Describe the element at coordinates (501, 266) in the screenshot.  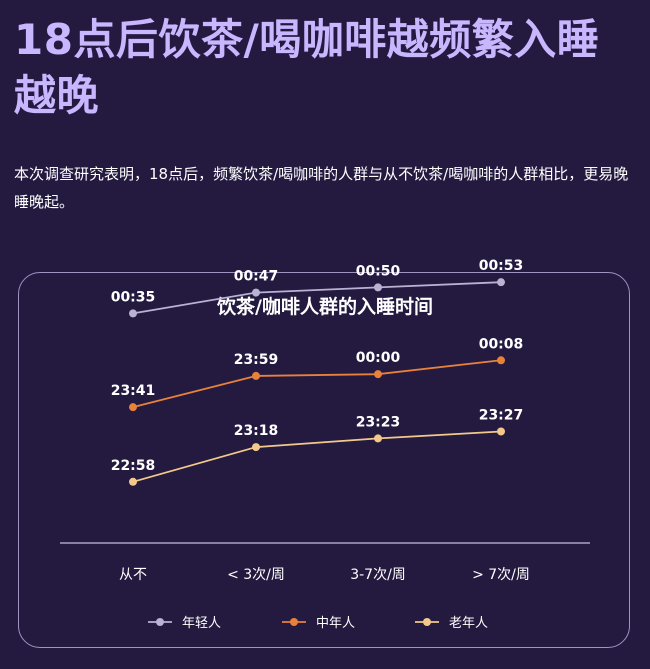
I see `data-label: 00:53` at that location.